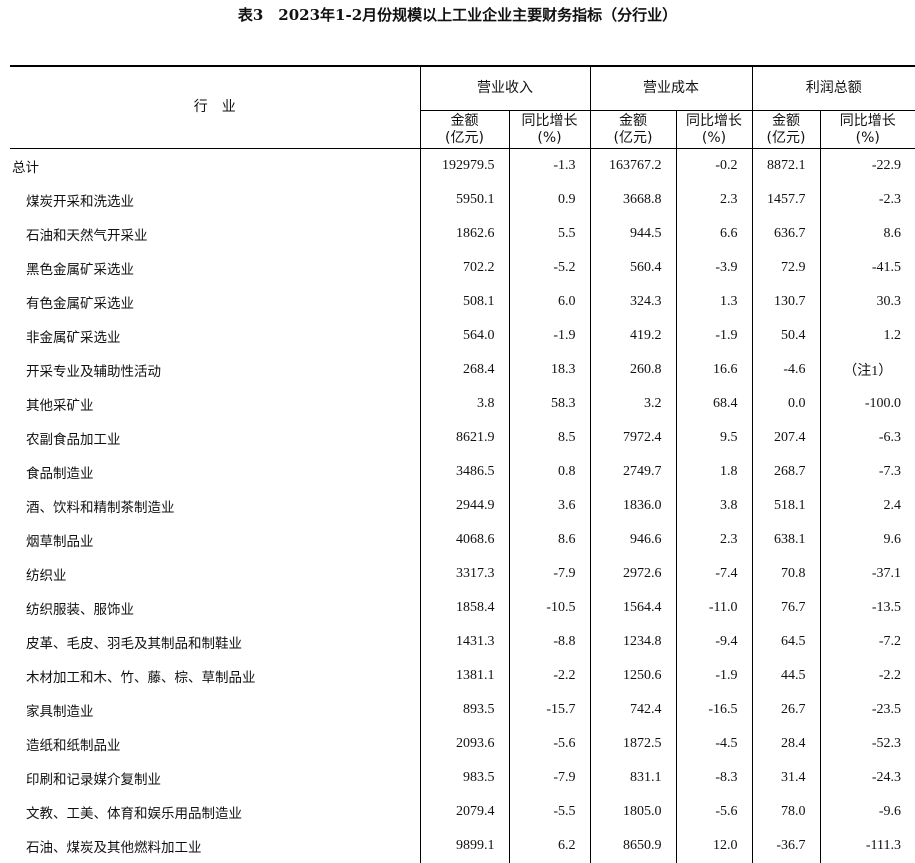  I want to click on table-row: 石油和天然气开采业 1862.6 5.5 944.5 6.6 636.7 8.6, so click(462, 234).